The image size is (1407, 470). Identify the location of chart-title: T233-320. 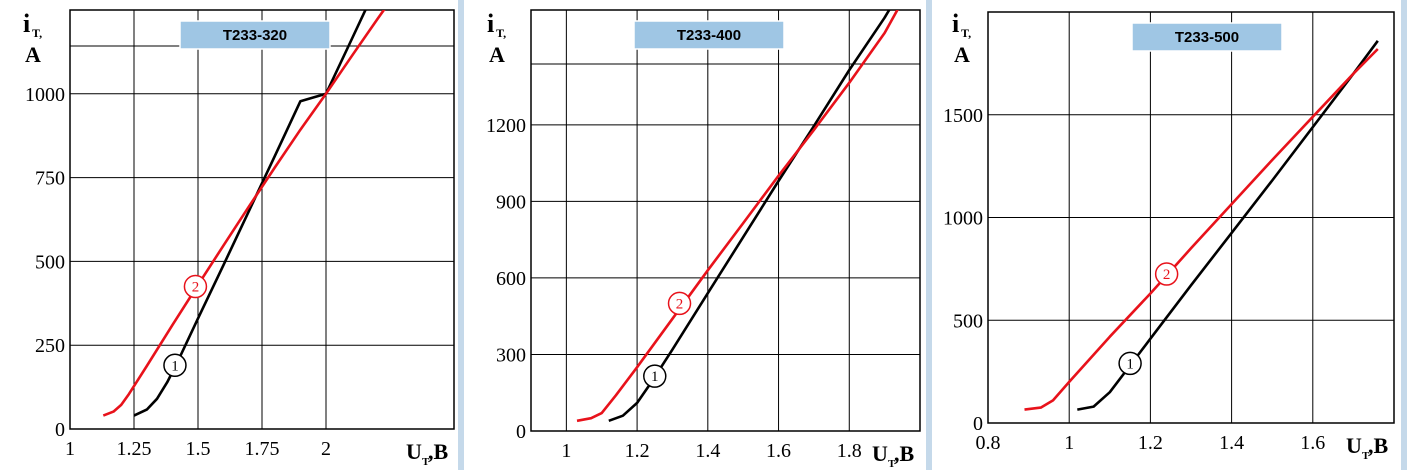
(255, 35).